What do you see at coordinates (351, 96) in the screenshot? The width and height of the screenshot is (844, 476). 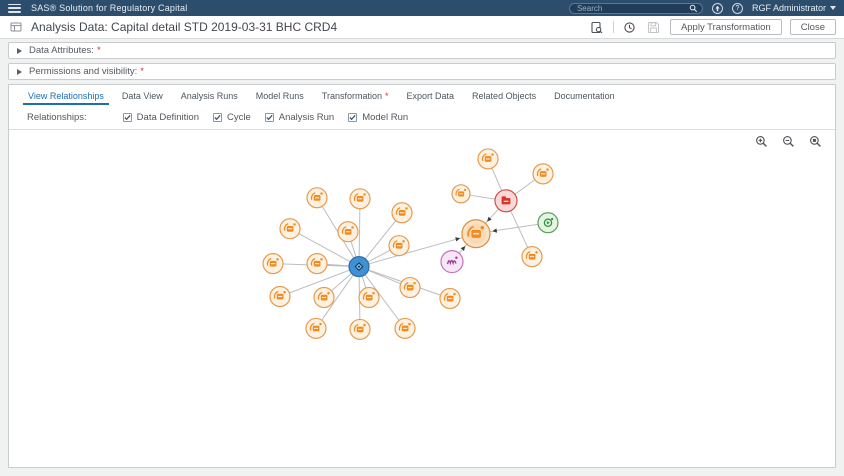 I see `tab-label: Transformation` at bounding box center [351, 96].